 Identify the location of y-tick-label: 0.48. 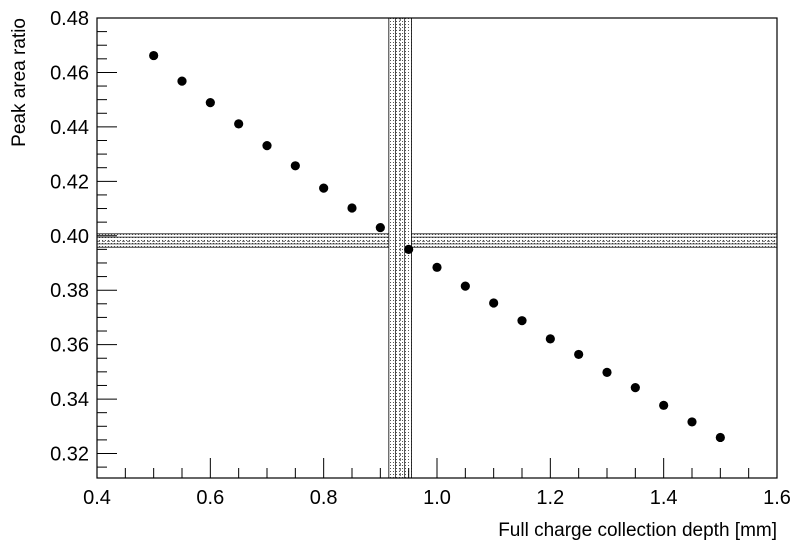
(69, 19).